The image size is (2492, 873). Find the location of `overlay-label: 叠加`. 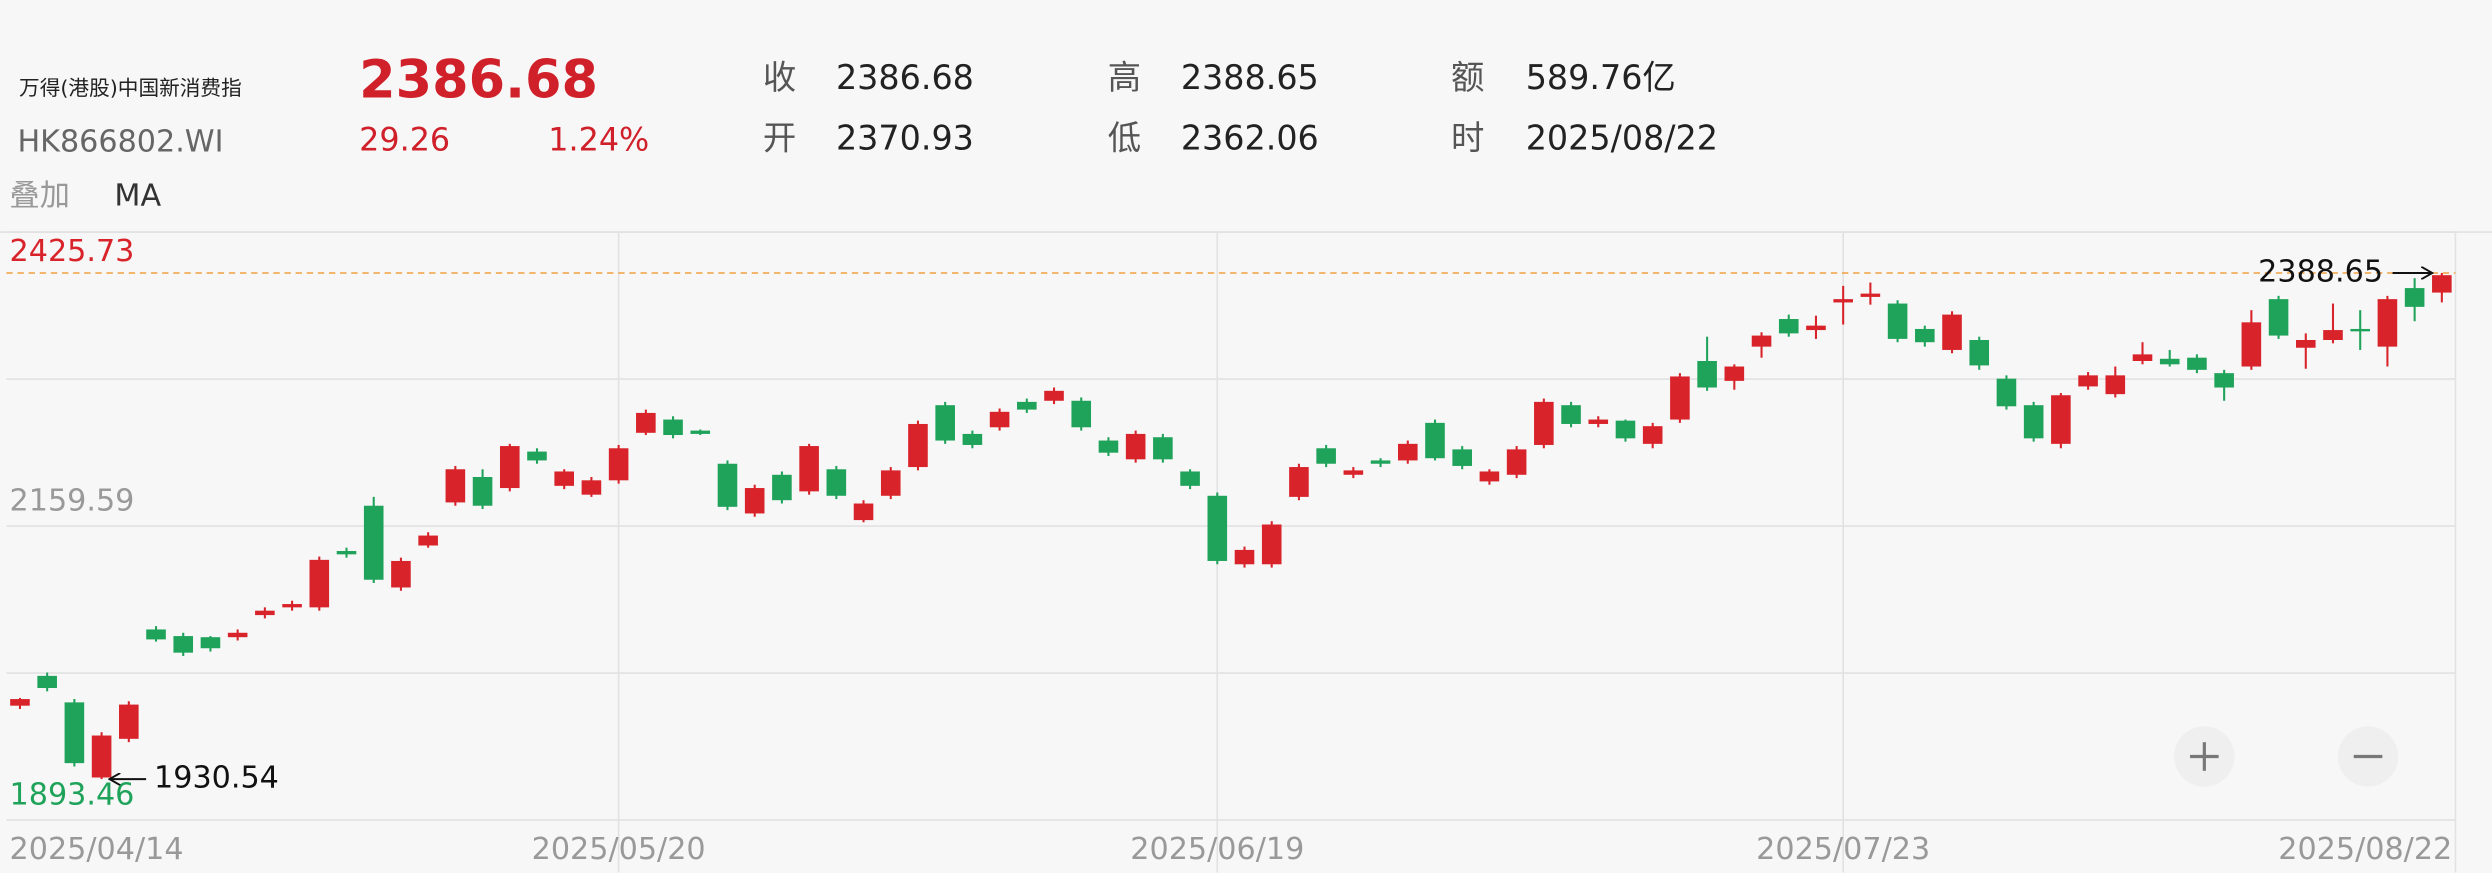

overlay-label: 叠加 is located at coordinates (40, 196).